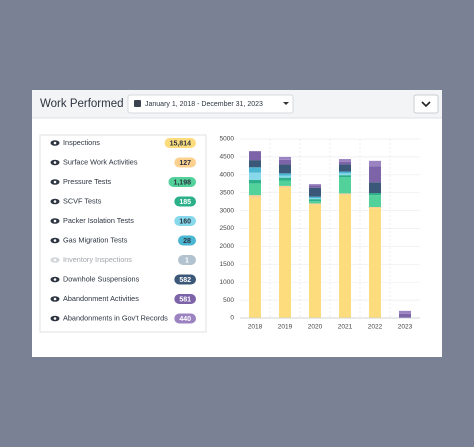  What do you see at coordinates (227, 139) in the screenshot?
I see `y-tick-label: 5000` at bounding box center [227, 139].